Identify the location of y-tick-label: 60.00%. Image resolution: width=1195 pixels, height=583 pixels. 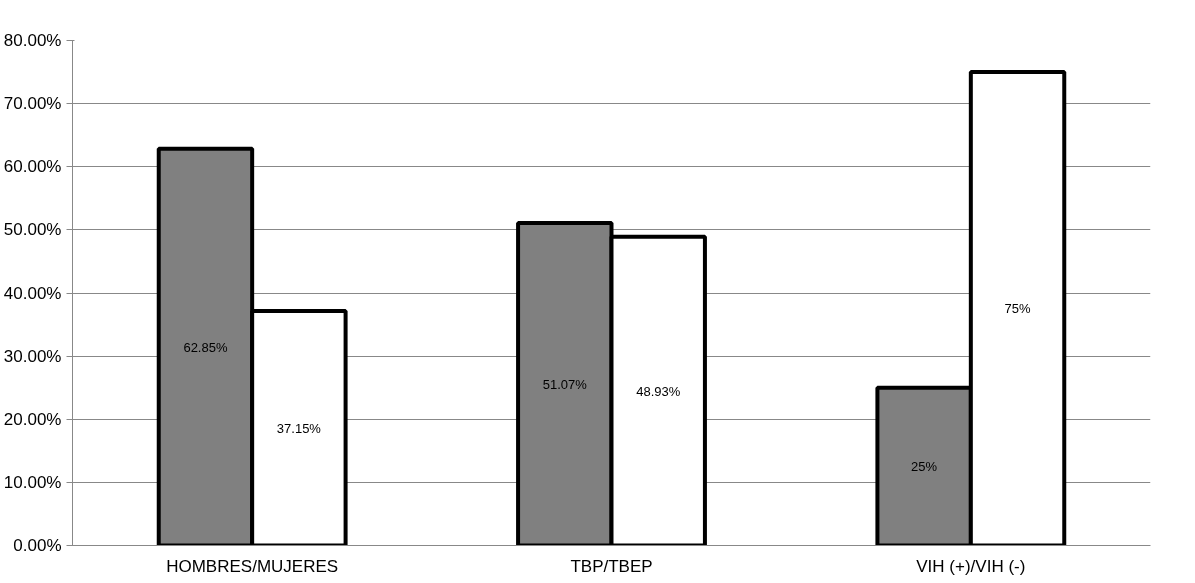
(32, 167).